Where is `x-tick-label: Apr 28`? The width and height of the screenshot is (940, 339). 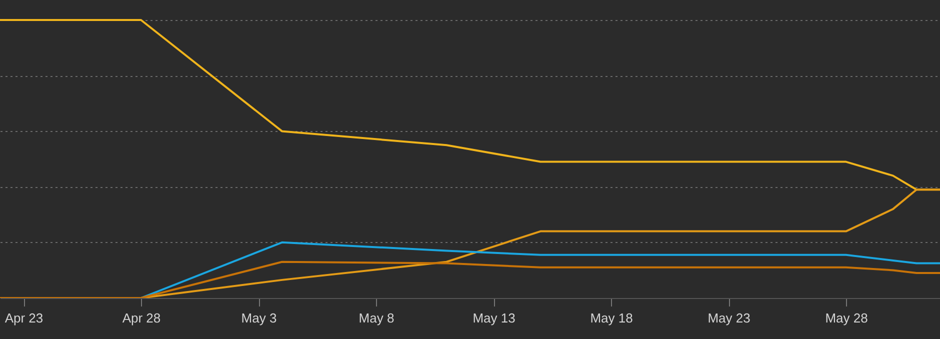 x-tick-label: Apr 28 is located at coordinates (141, 318).